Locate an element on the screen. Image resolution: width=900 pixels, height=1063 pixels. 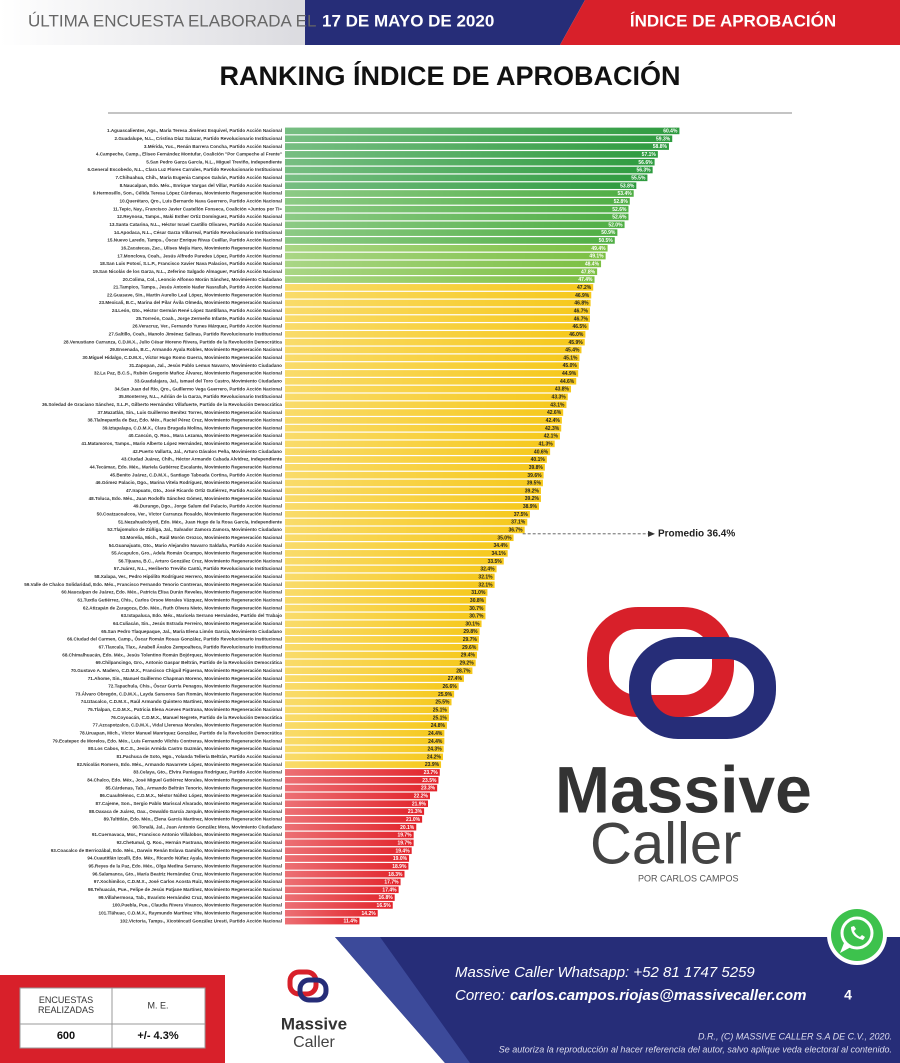
whatsapp-icon is located at coordinates (857, 935).